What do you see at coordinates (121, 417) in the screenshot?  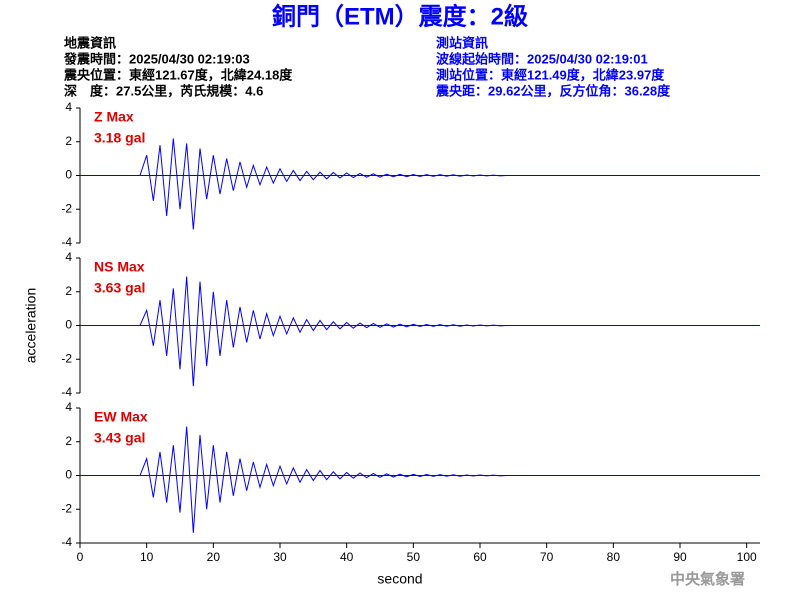 I see `max-annotation: EW Max` at bounding box center [121, 417].